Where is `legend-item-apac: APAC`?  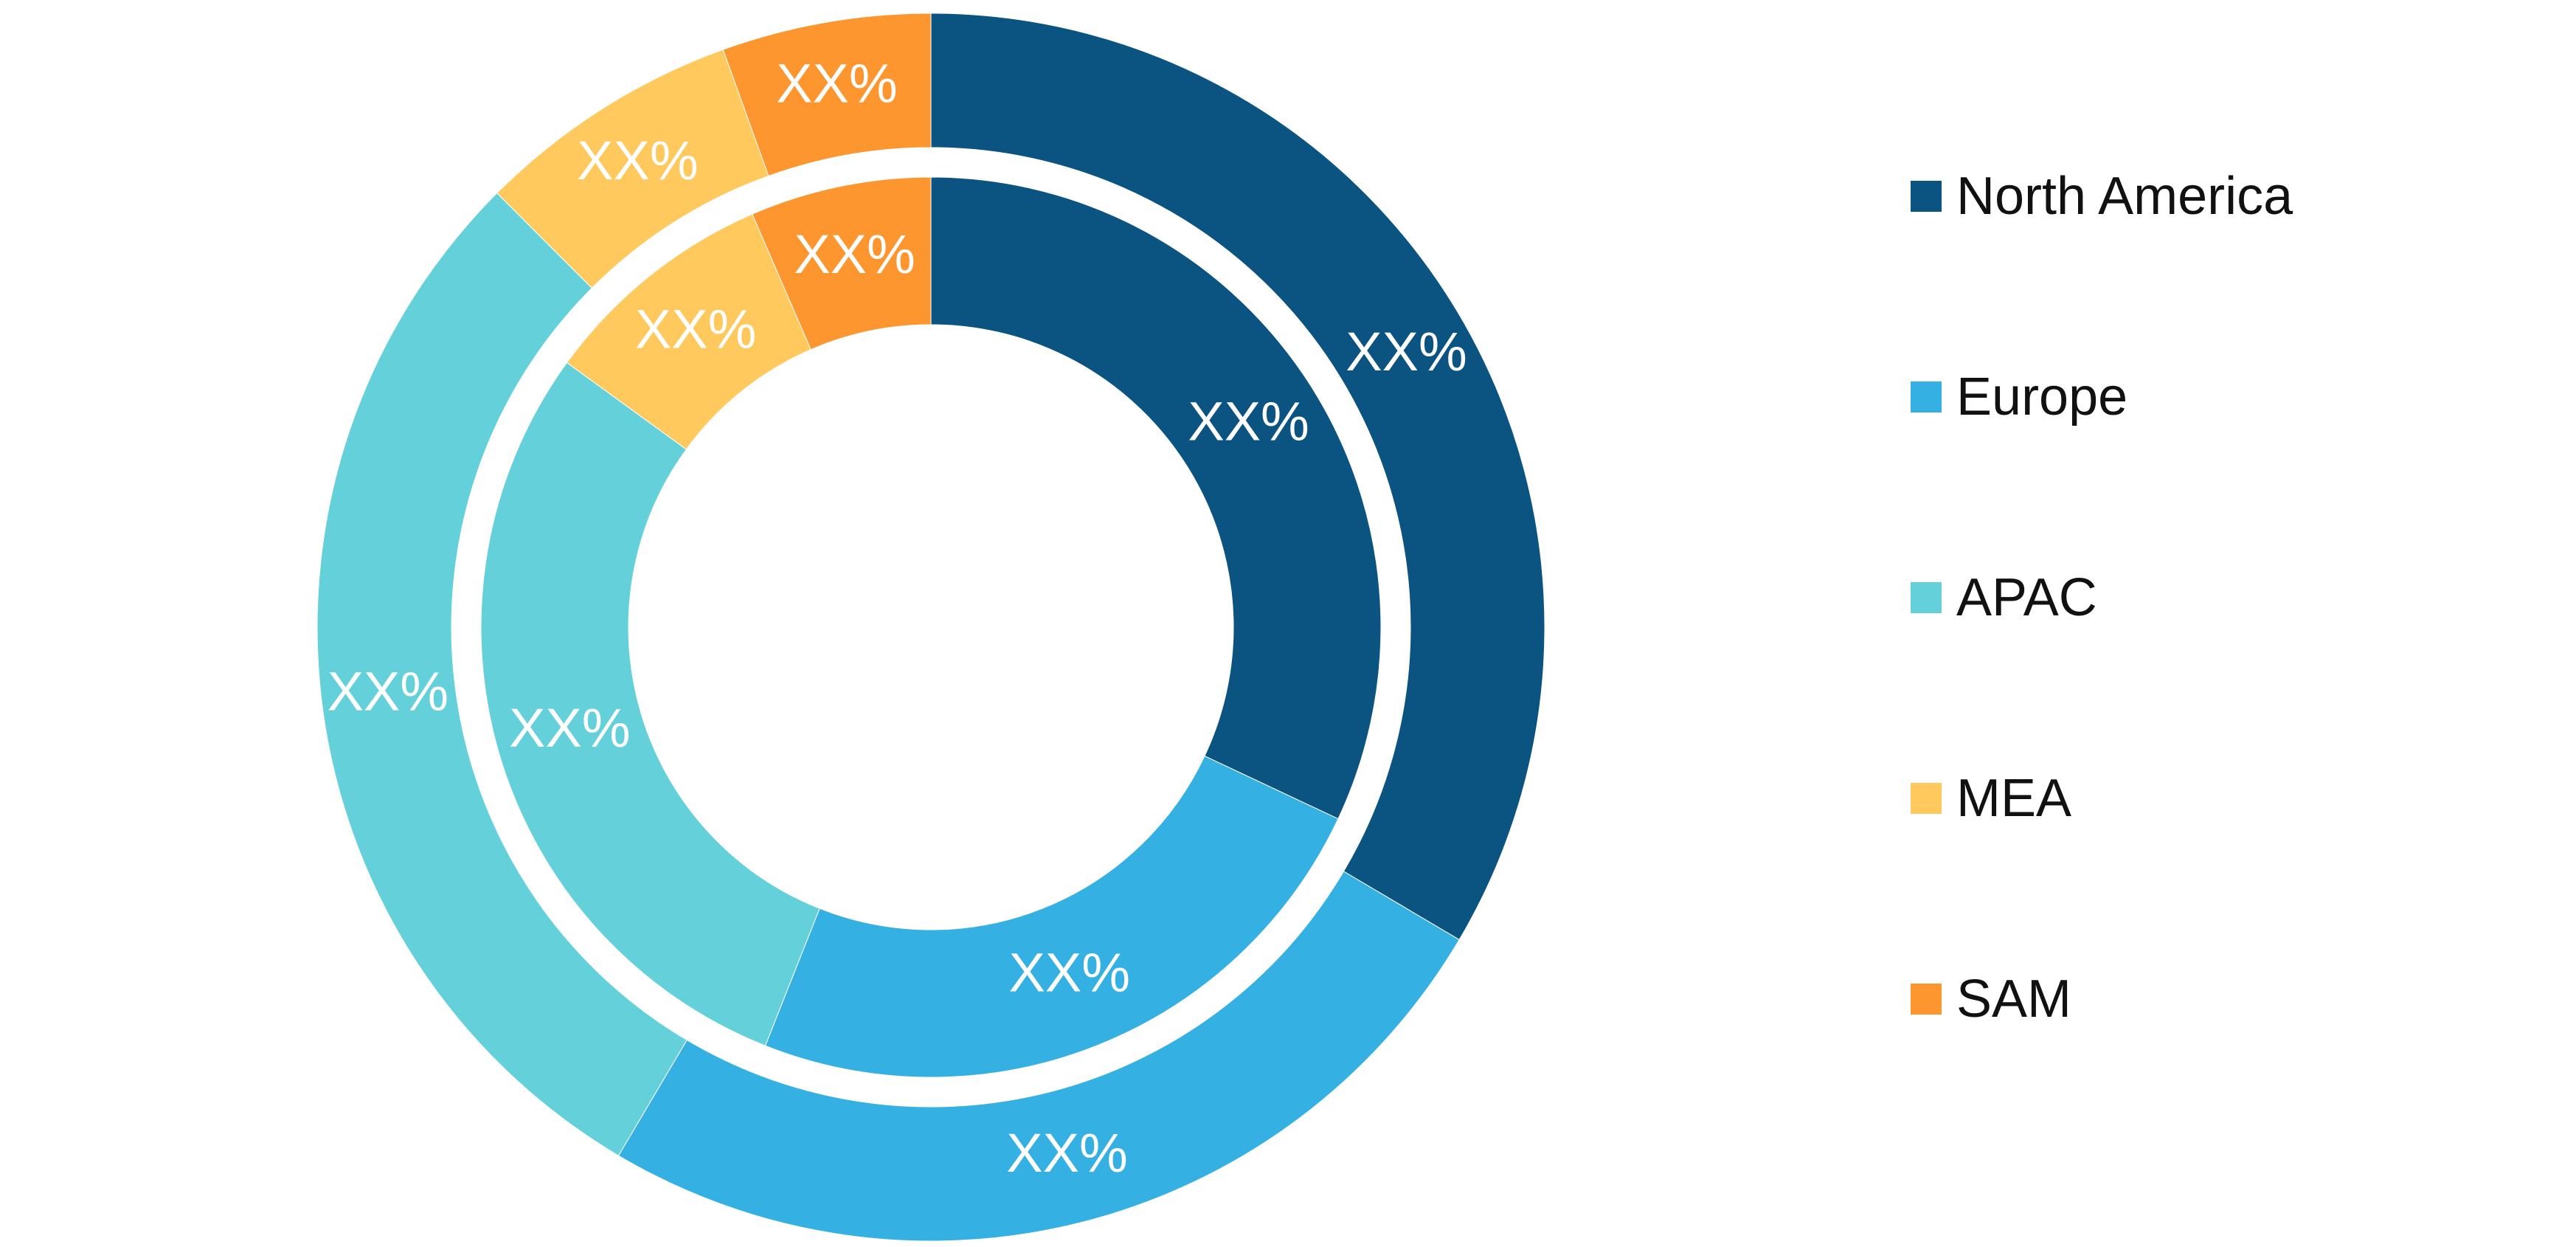 legend-item-apac: APAC is located at coordinates (2169, 597).